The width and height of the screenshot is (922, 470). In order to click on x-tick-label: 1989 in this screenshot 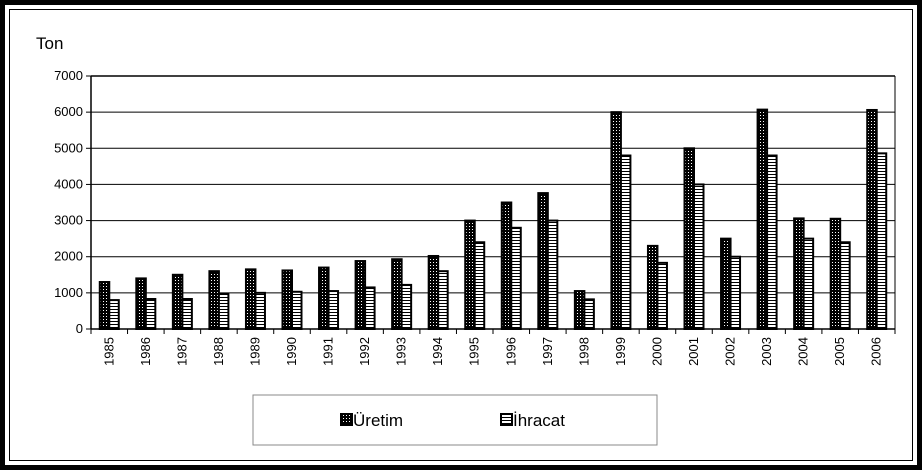, I will do `click(254, 351)`.